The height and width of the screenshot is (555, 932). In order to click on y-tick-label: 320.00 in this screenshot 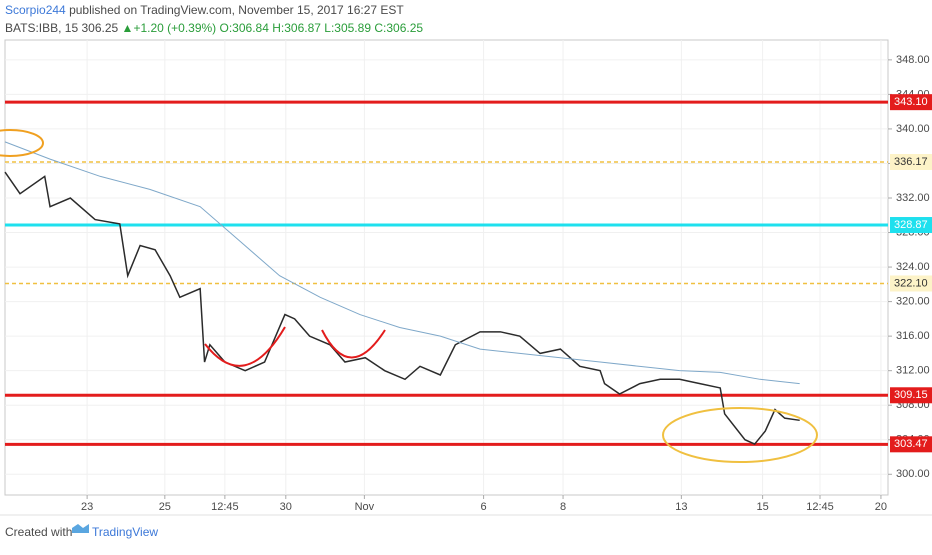, I will do `click(913, 302)`.